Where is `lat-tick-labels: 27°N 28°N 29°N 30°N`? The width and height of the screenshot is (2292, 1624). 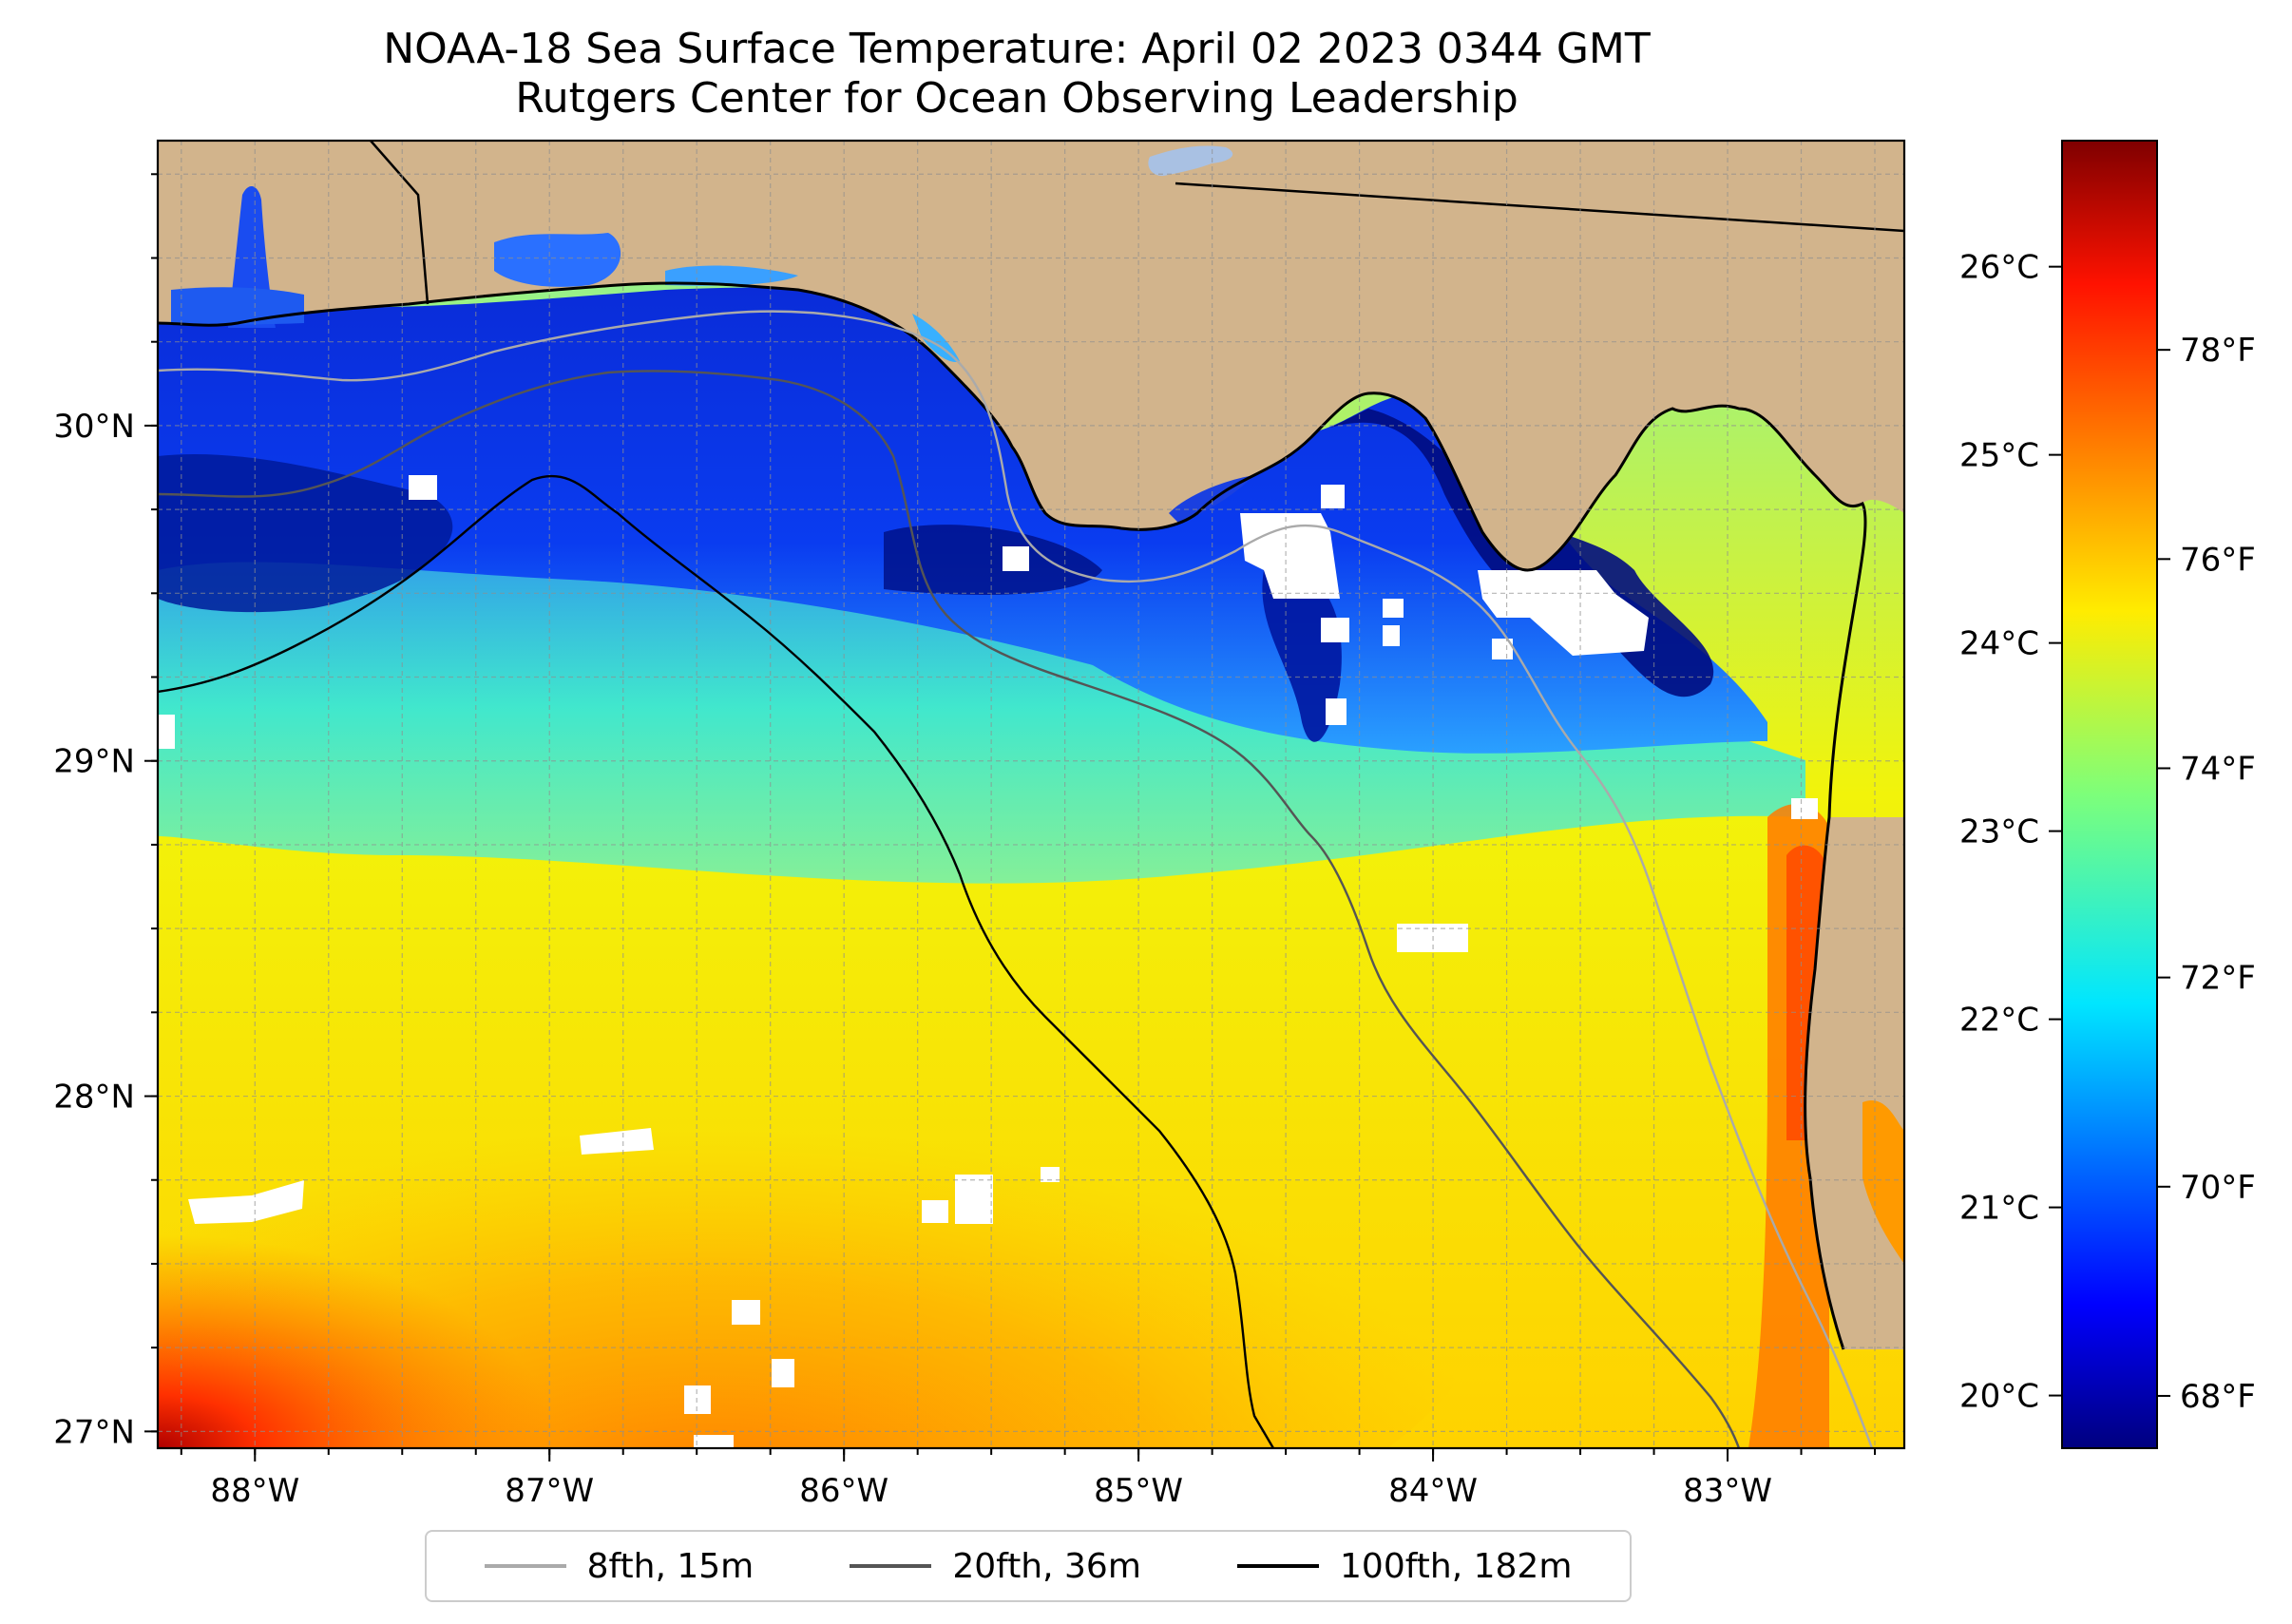
lat-tick-labels: 27°N 28°N 29°N 30°N is located at coordinates (94, 929).